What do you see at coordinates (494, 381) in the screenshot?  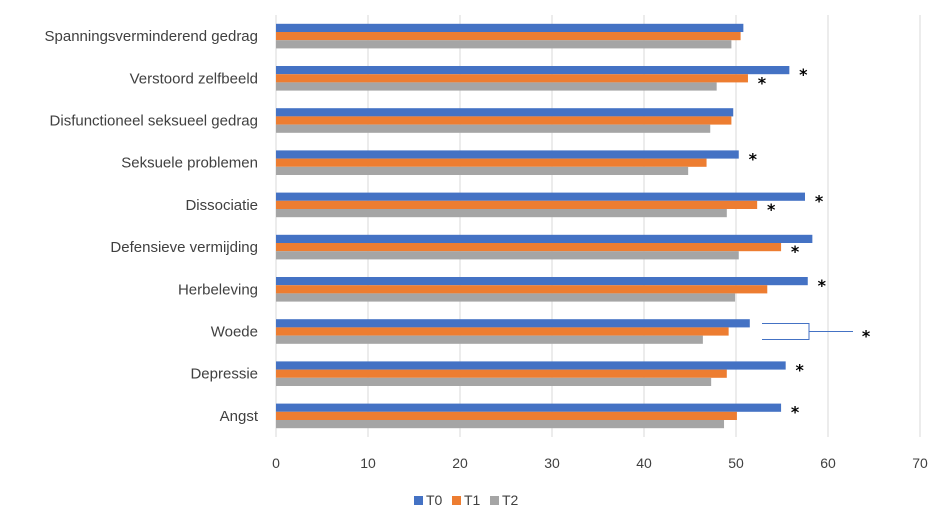 I see `bar-t2-depressie` at bounding box center [494, 381].